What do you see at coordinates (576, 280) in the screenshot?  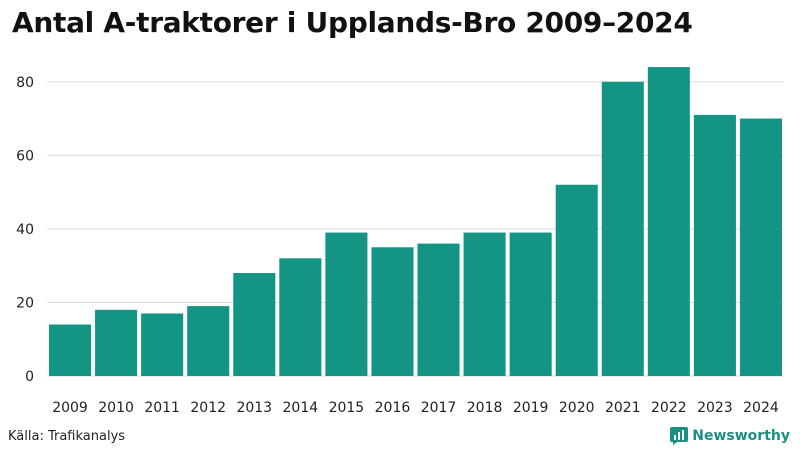 I see `bar-2020` at bounding box center [576, 280].